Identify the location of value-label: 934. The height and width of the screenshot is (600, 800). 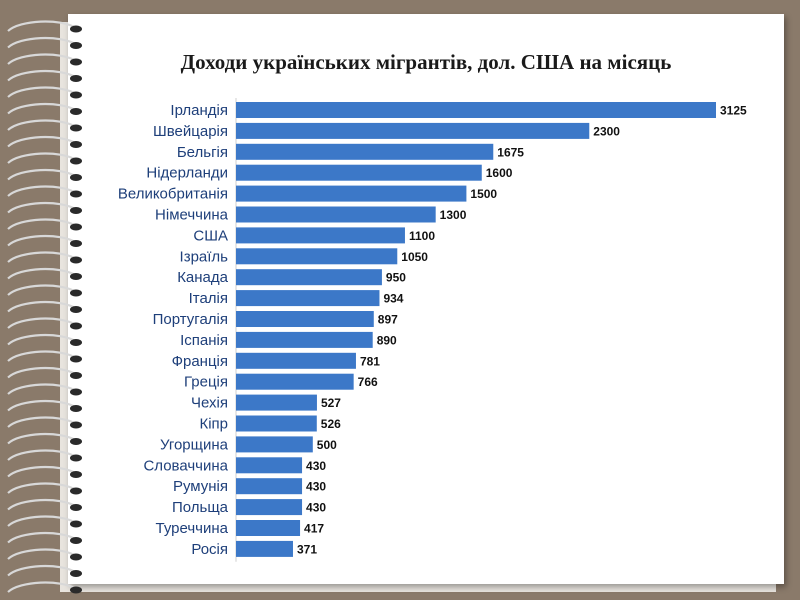
(393, 299).